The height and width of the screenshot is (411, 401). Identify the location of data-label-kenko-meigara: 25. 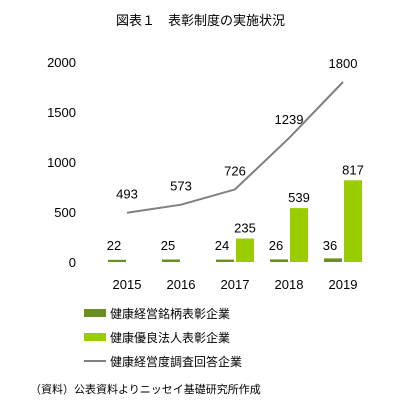
(168, 245).